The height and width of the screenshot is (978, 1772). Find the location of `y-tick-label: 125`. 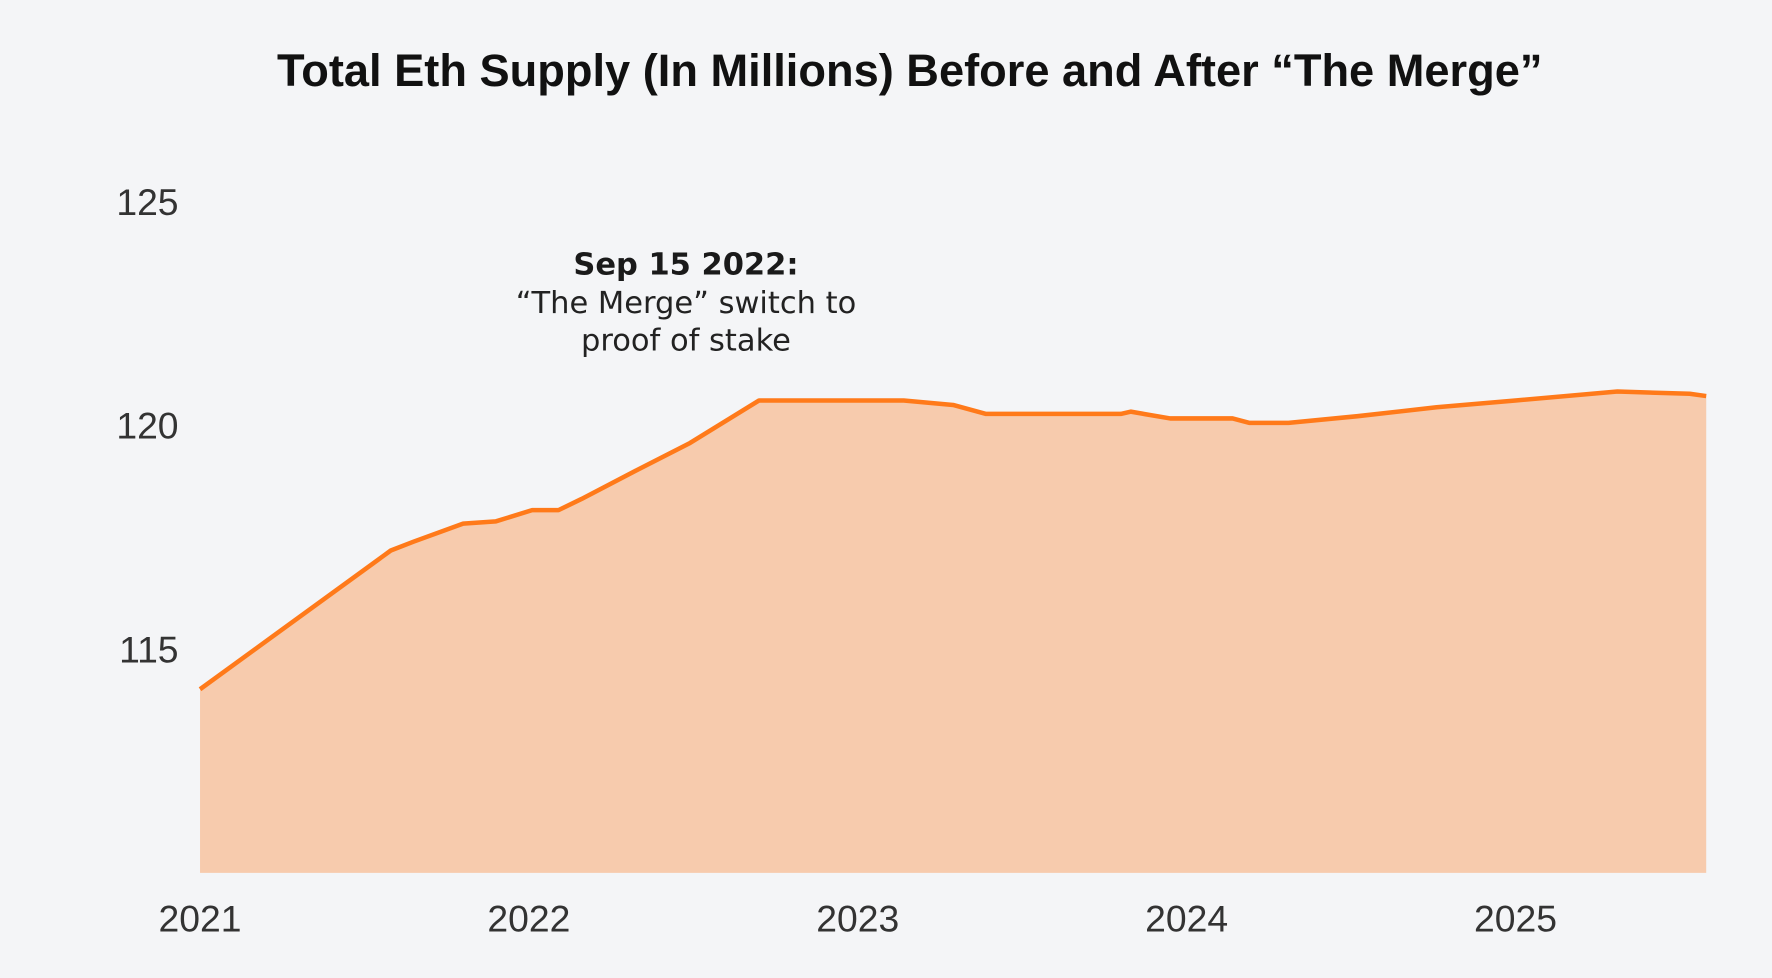

y-tick-label: 125 is located at coordinates (147, 202).